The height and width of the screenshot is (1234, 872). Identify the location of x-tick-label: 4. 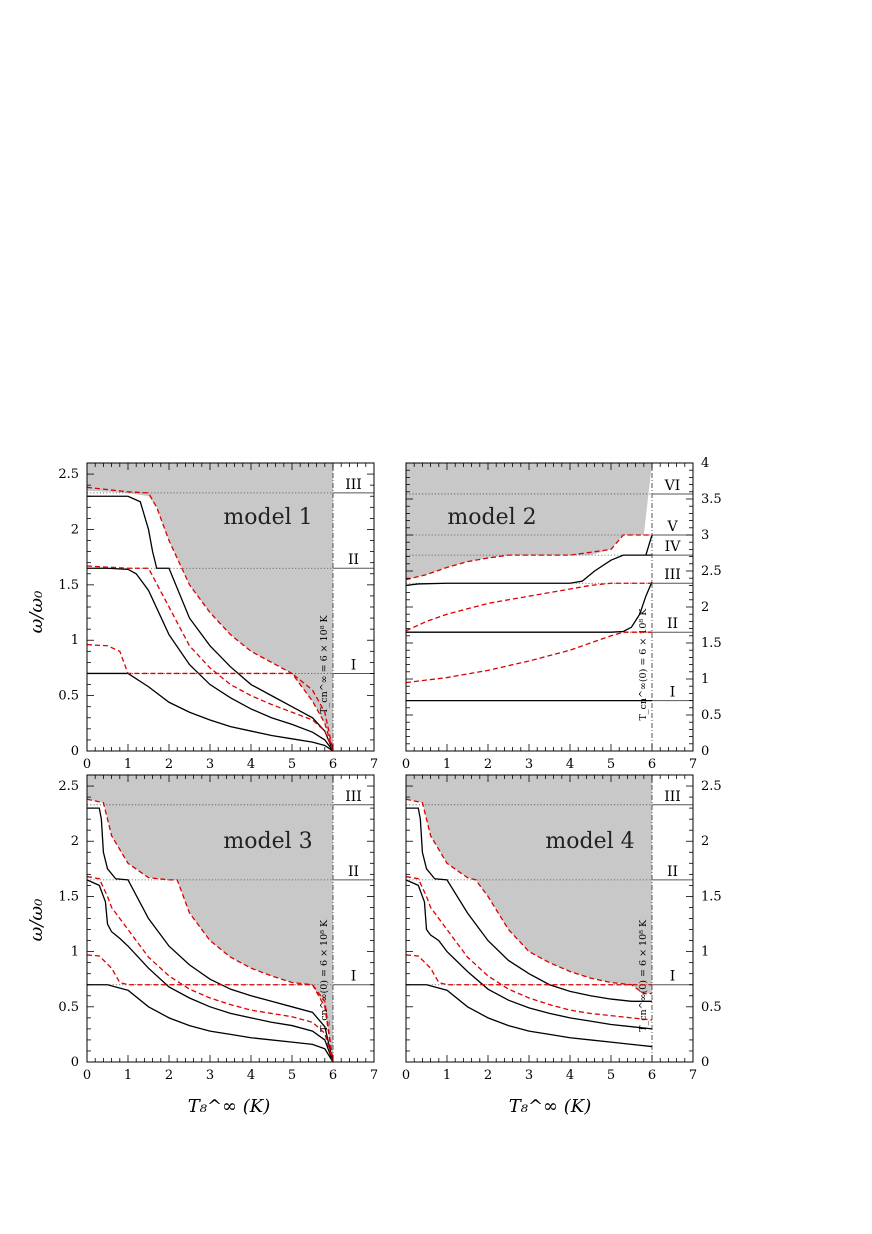
(251, 764).